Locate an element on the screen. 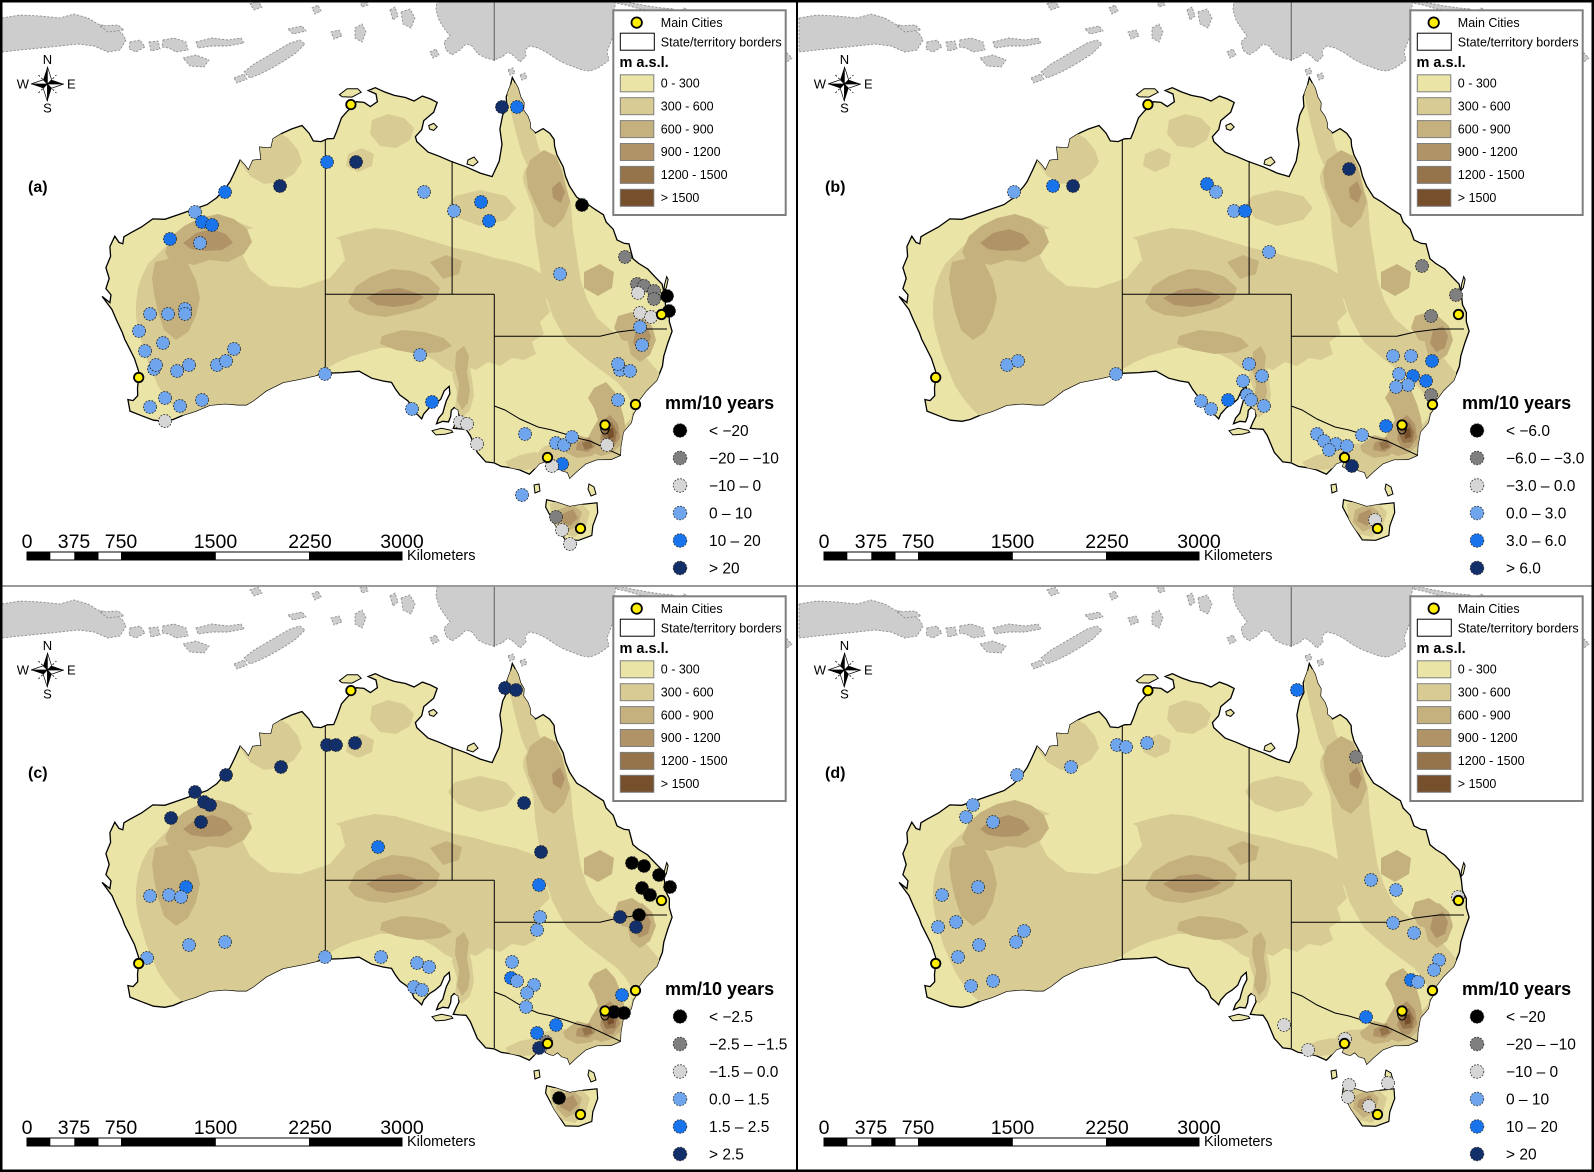  svg-text: 1.5 – 2.5 is located at coordinates (739, 1127).